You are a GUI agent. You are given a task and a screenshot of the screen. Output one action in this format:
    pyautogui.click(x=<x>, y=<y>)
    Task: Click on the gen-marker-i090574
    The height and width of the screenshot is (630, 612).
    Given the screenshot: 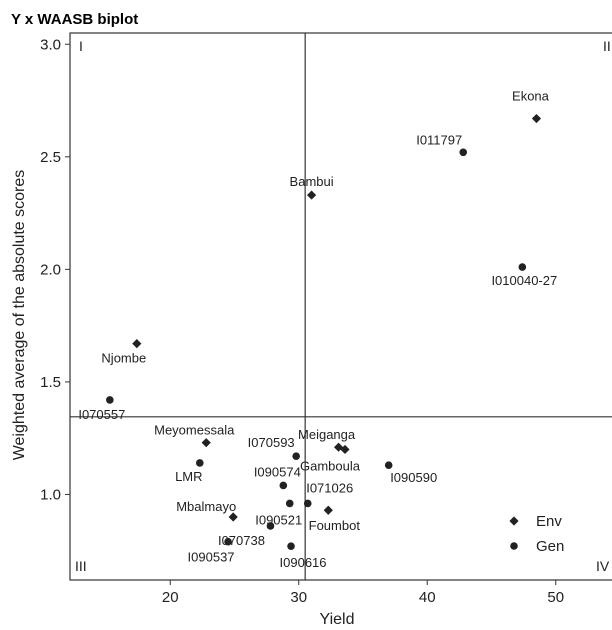 What is the action you would take?
    pyautogui.click(x=283, y=485)
    